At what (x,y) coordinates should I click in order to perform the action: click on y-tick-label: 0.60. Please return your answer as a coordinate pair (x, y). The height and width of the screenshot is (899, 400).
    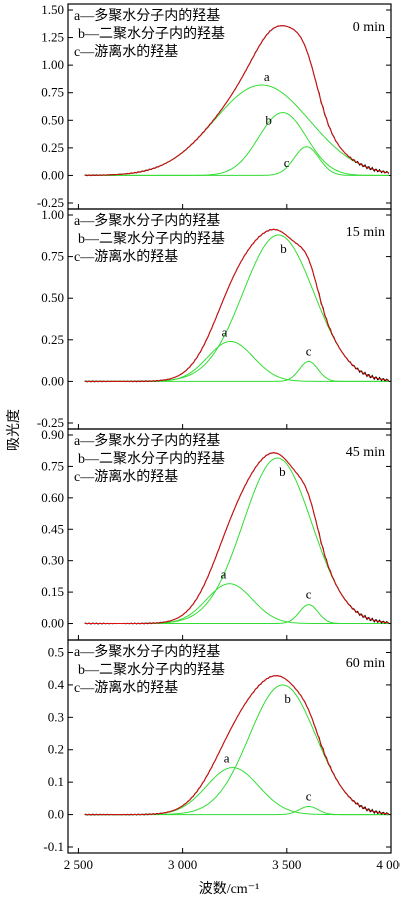
    Looking at the image, I should click on (52, 497).